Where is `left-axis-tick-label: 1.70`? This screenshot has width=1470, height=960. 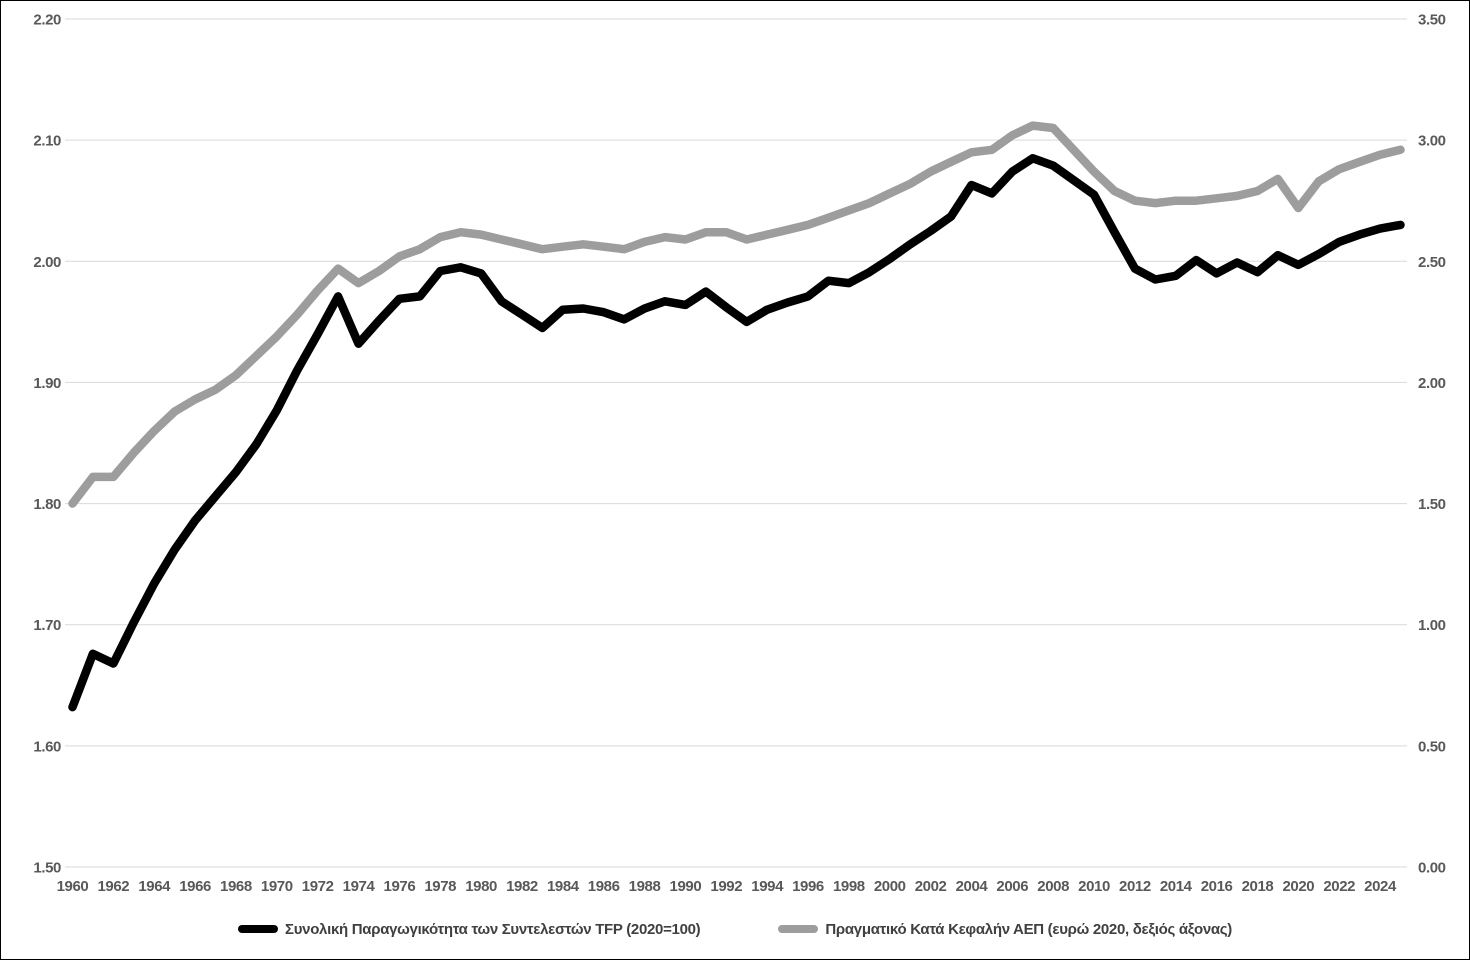
left-axis-tick-label: 1.70 is located at coordinates (47, 625).